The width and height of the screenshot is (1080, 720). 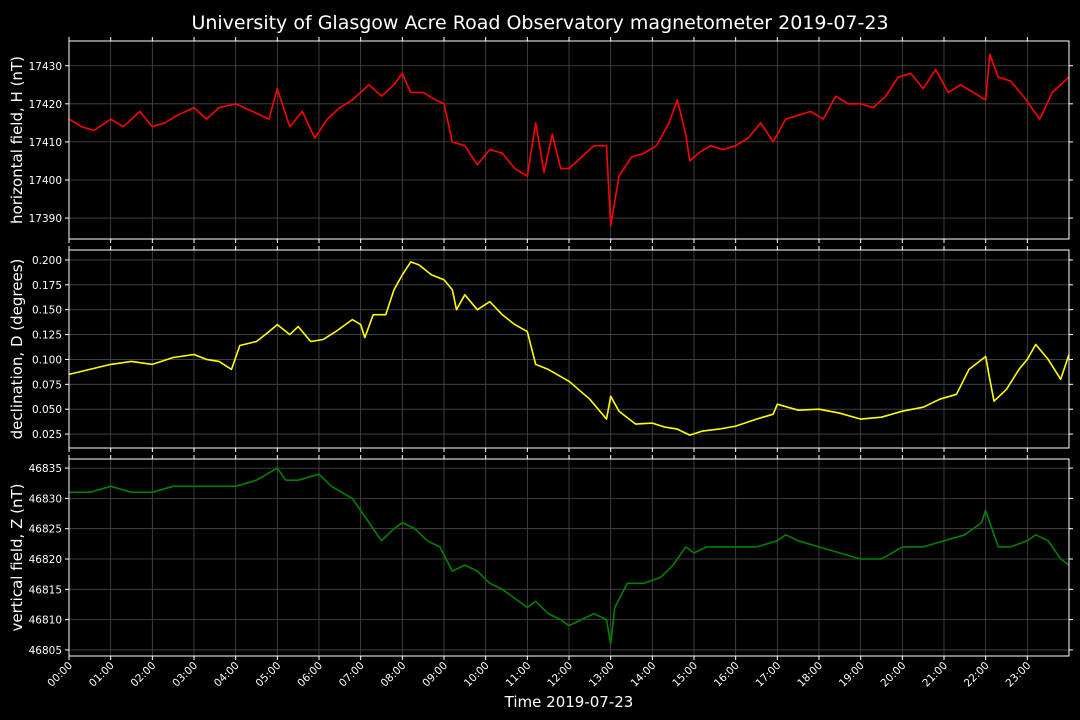 What do you see at coordinates (45, 621) in the screenshot?
I see `y-tick-label-z: 46810` at bounding box center [45, 621].